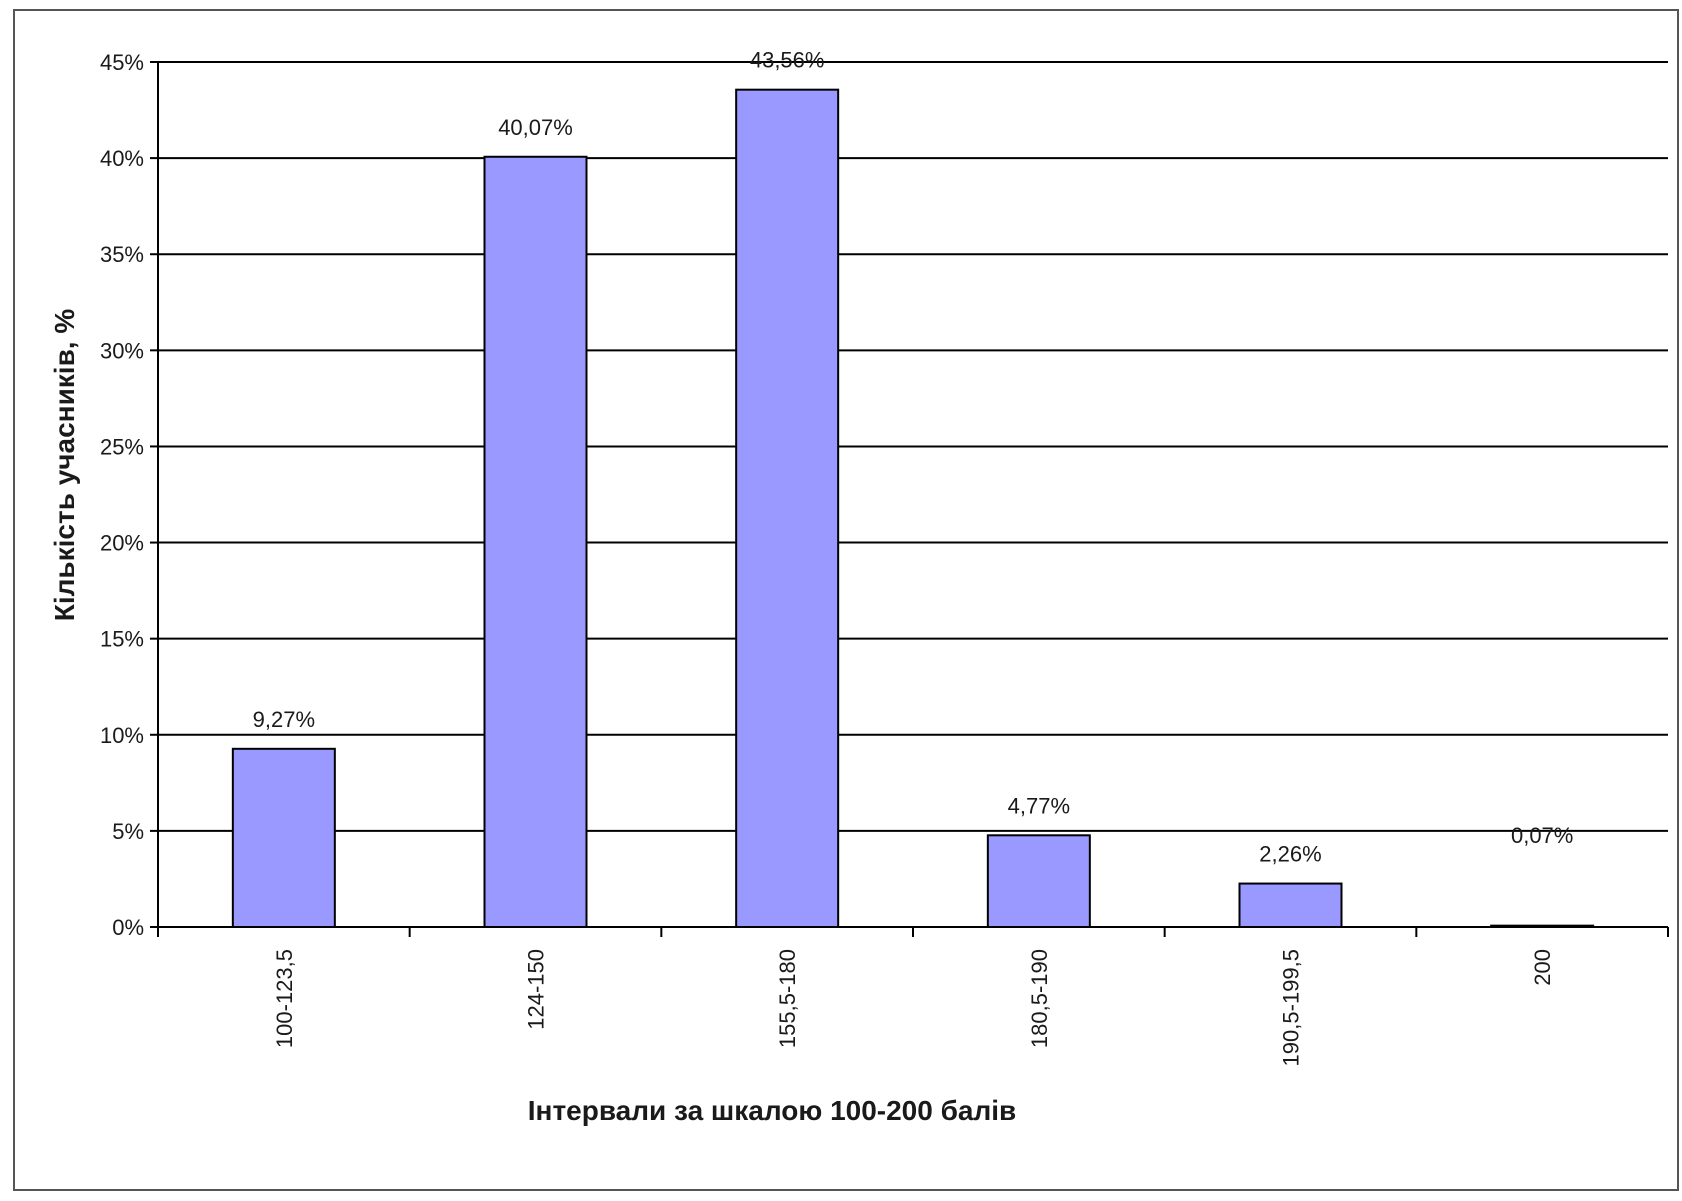  I want to click on data-label: 2,26%, so click(1290, 854).